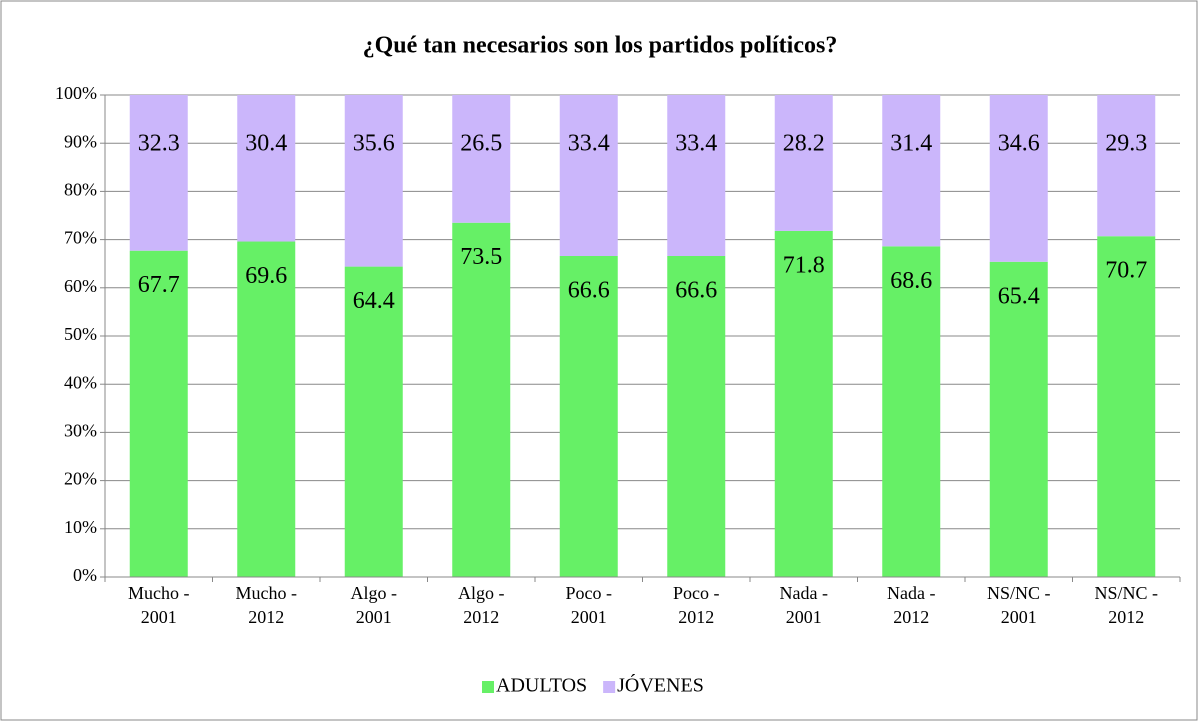  What do you see at coordinates (804, 605) in the screenshot?
I see `x-tick-label: Nada -2001` at bounding box center [804, 605].